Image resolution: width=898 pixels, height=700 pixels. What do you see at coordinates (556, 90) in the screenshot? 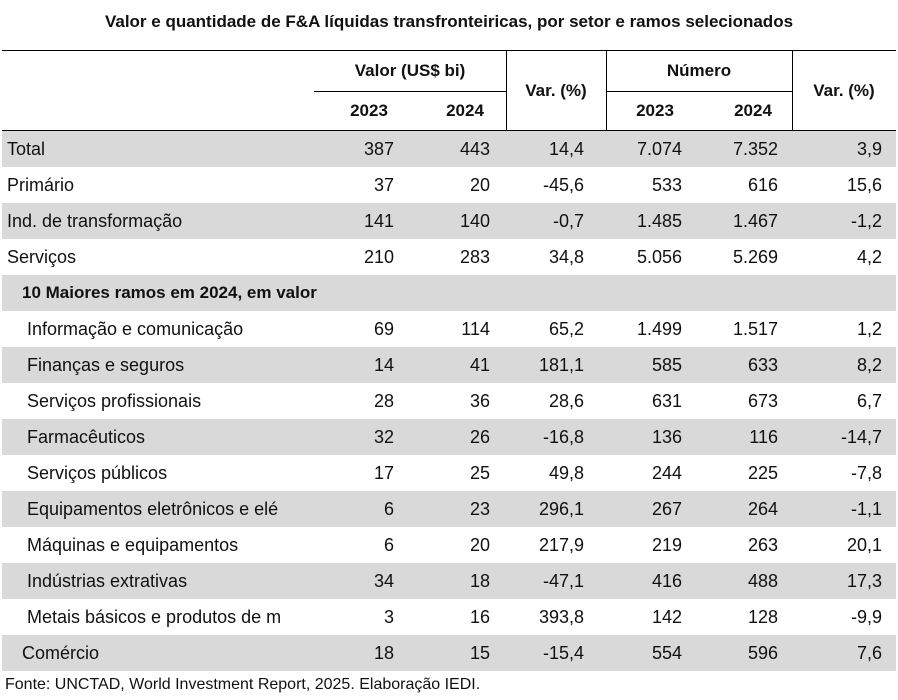
I see `var-valor-header: Var. (%)` at bounding box center [556, 90].